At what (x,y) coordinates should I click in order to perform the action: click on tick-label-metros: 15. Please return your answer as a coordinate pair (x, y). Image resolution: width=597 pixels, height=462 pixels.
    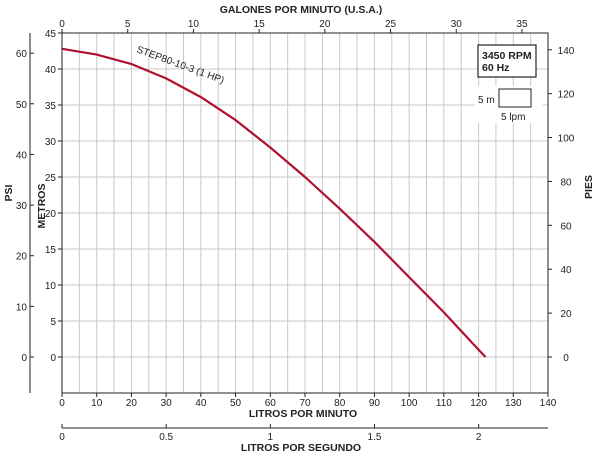
    Looking at the image, I should click on (51, 250).